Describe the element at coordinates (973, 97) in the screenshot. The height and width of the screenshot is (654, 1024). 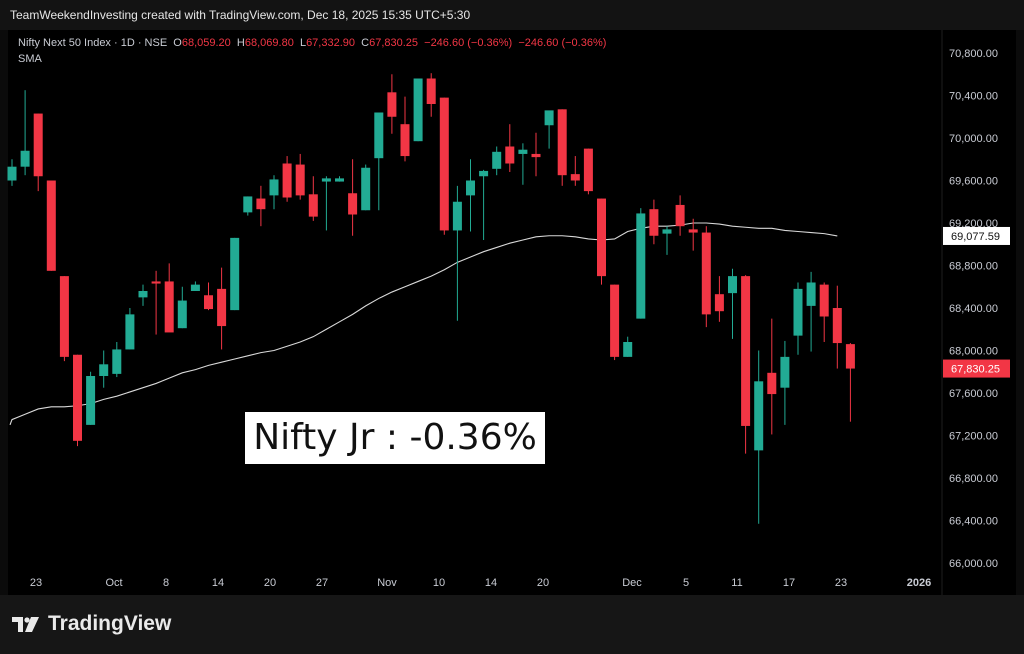
I see `y-tick-label: 70,400.00` at that location.